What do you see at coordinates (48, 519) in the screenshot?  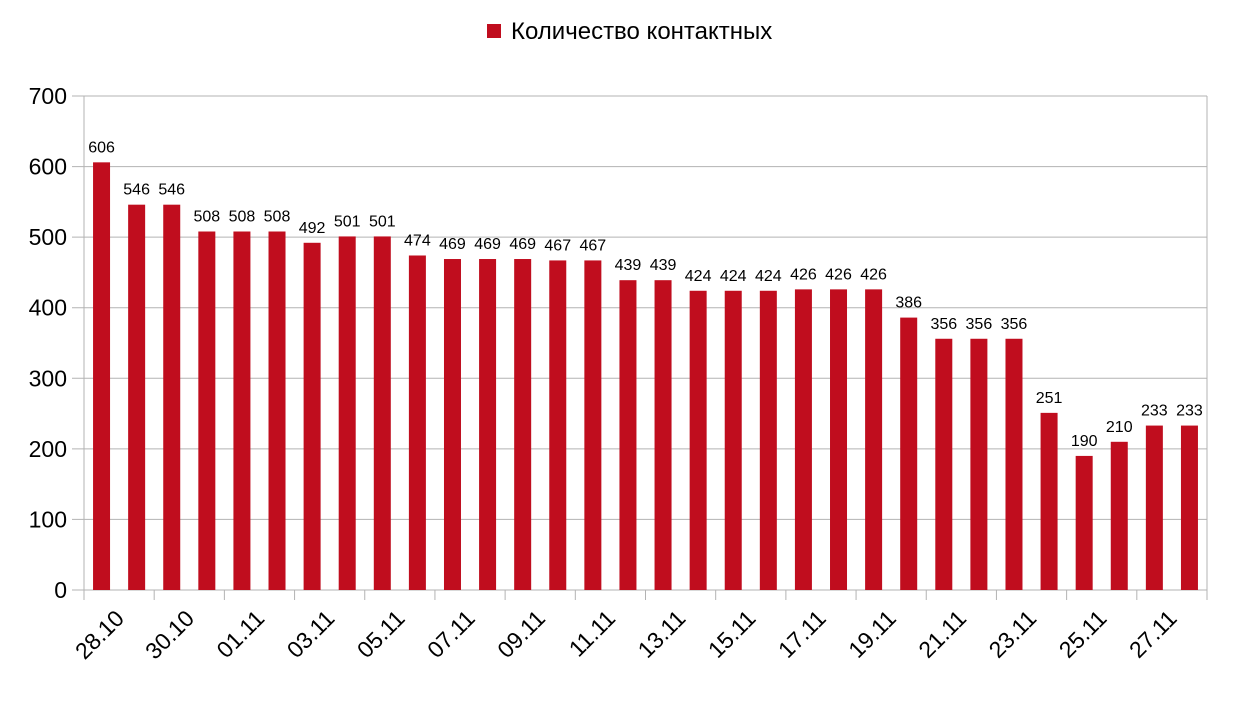 I see `y-tick-label: 100` at bounding box center [48, 519].